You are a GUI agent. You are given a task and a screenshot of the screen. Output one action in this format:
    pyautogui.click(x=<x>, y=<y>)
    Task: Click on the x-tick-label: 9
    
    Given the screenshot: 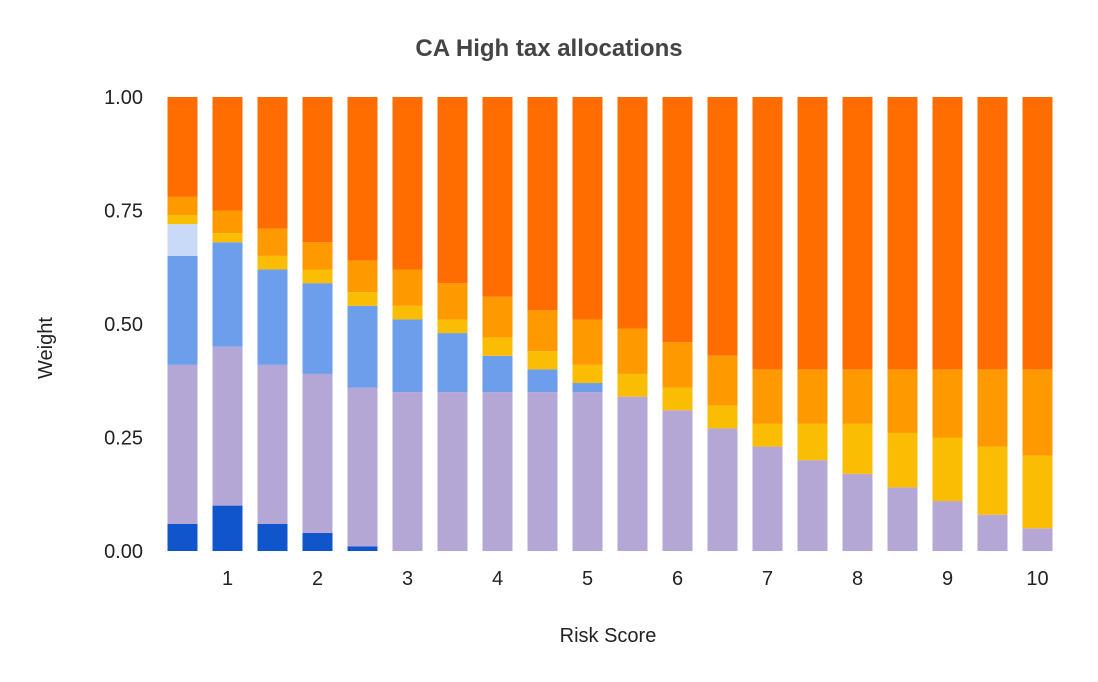 What is the action you would take?
    pyautogui.click(x=947, y=579)
    